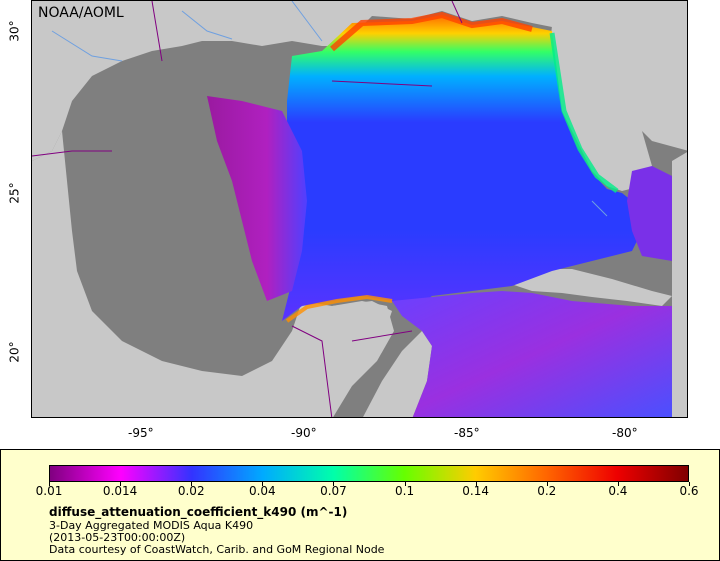 The width and height of the screenshot is (720, 561). I want to click on longitude-tick: -85°, so click(467, 433).